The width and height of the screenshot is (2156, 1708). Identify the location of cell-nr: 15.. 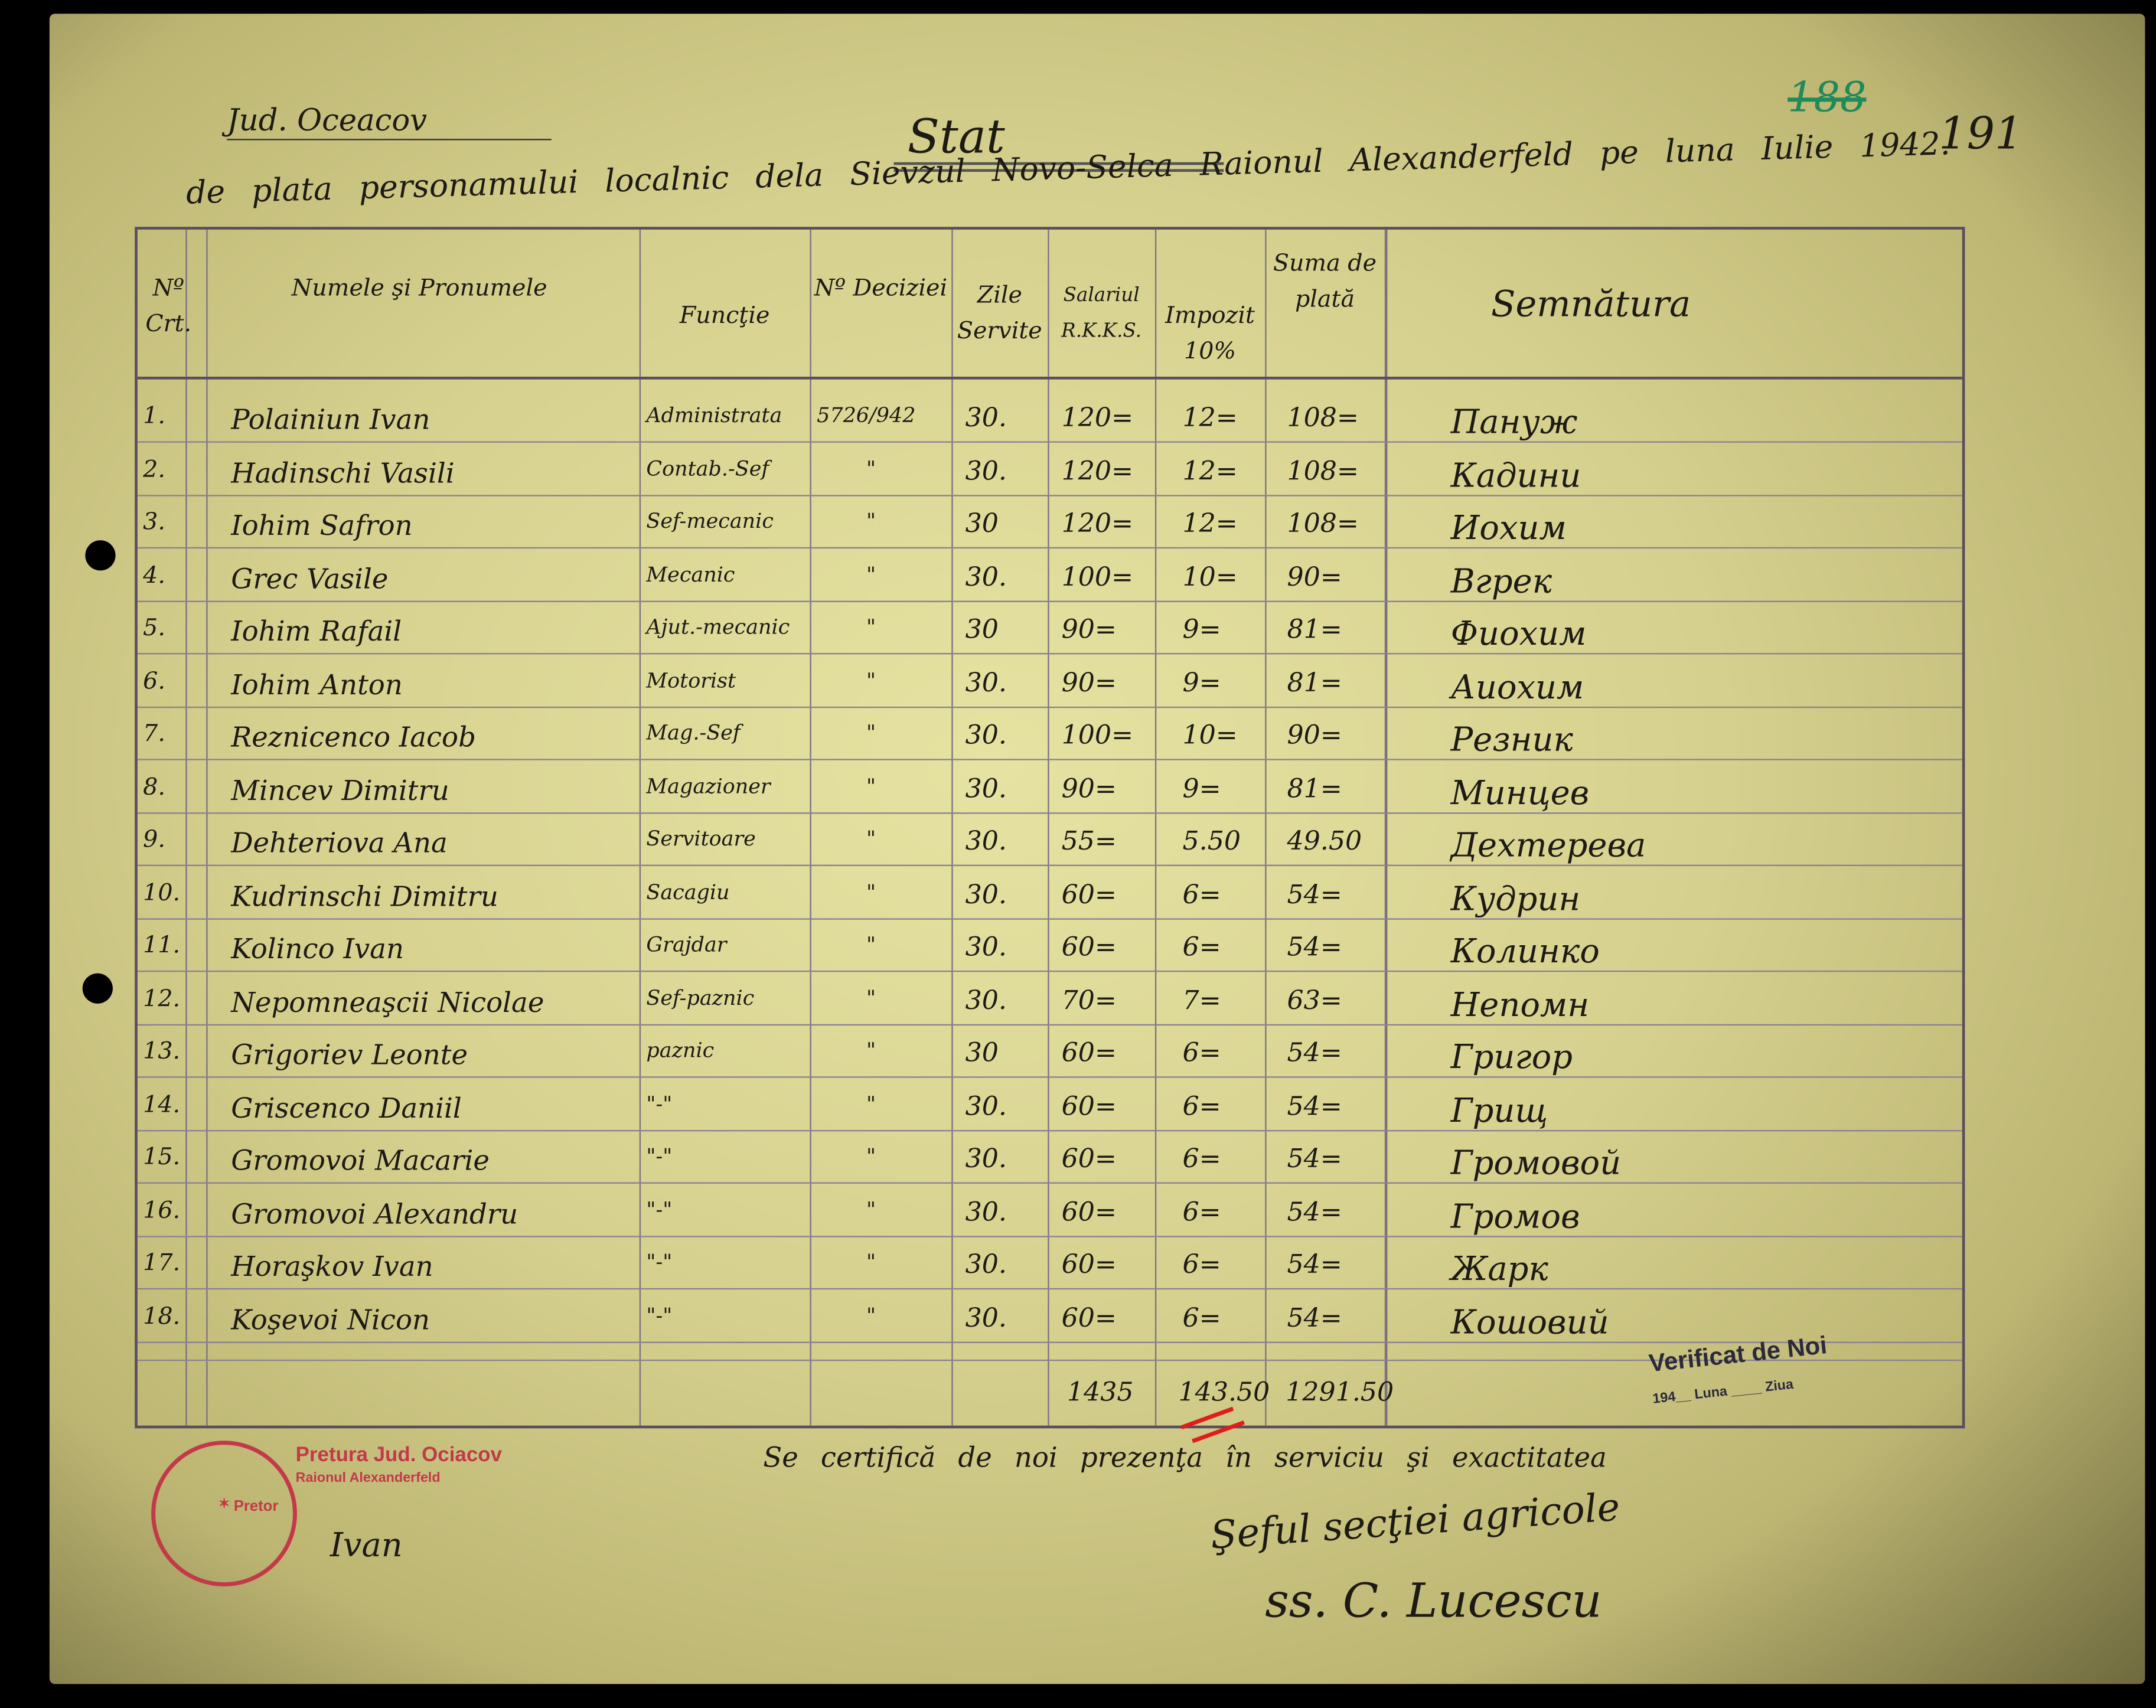
(162, 1157).